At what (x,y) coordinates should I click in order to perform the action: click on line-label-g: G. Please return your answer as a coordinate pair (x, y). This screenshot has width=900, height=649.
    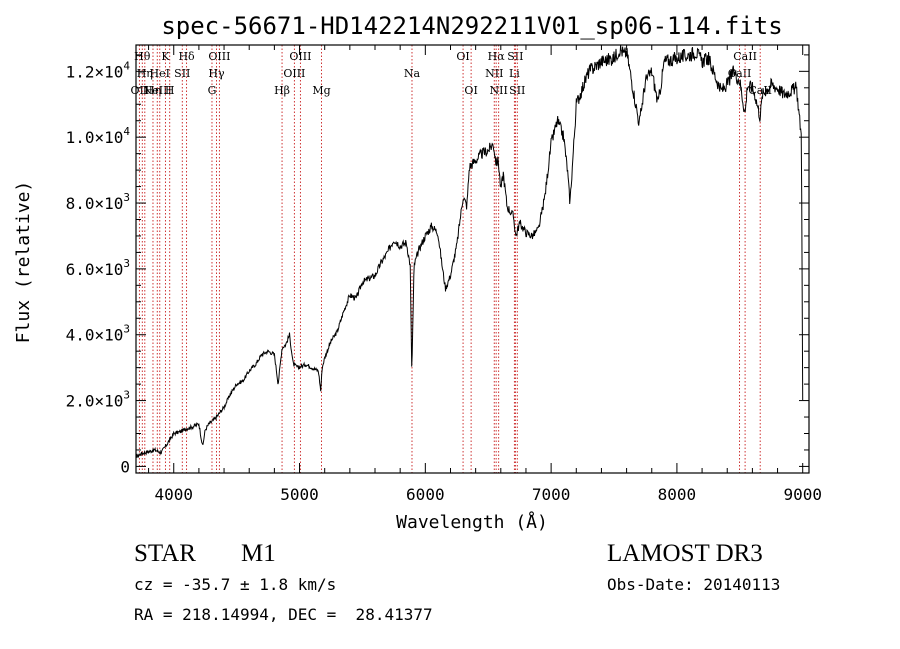
    Looking at the image, I should click on (212, 90).